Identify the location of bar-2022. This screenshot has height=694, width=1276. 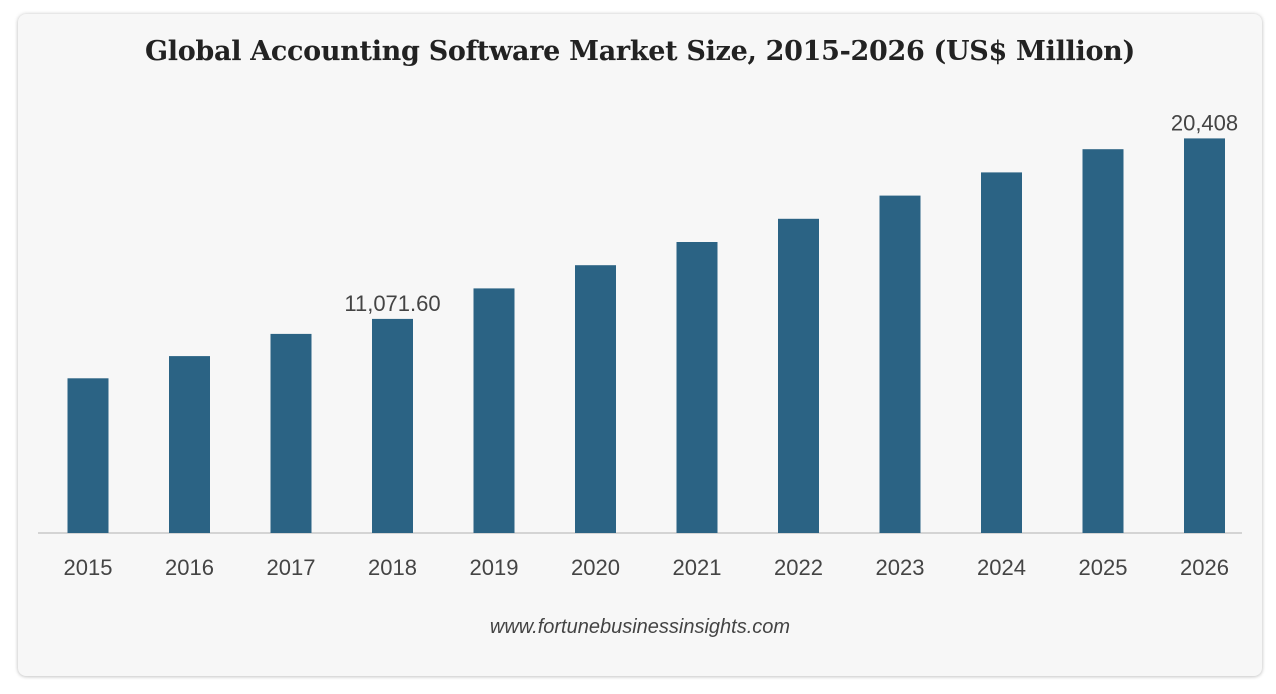
(798, 376).